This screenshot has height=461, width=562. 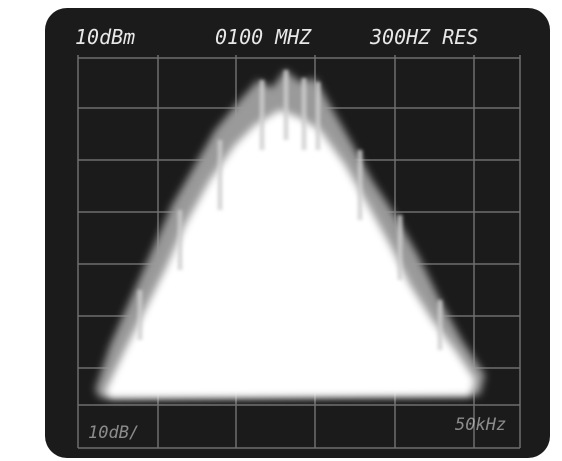 I want to click on reference-level: 10dBm, so click(x=105, y=37).